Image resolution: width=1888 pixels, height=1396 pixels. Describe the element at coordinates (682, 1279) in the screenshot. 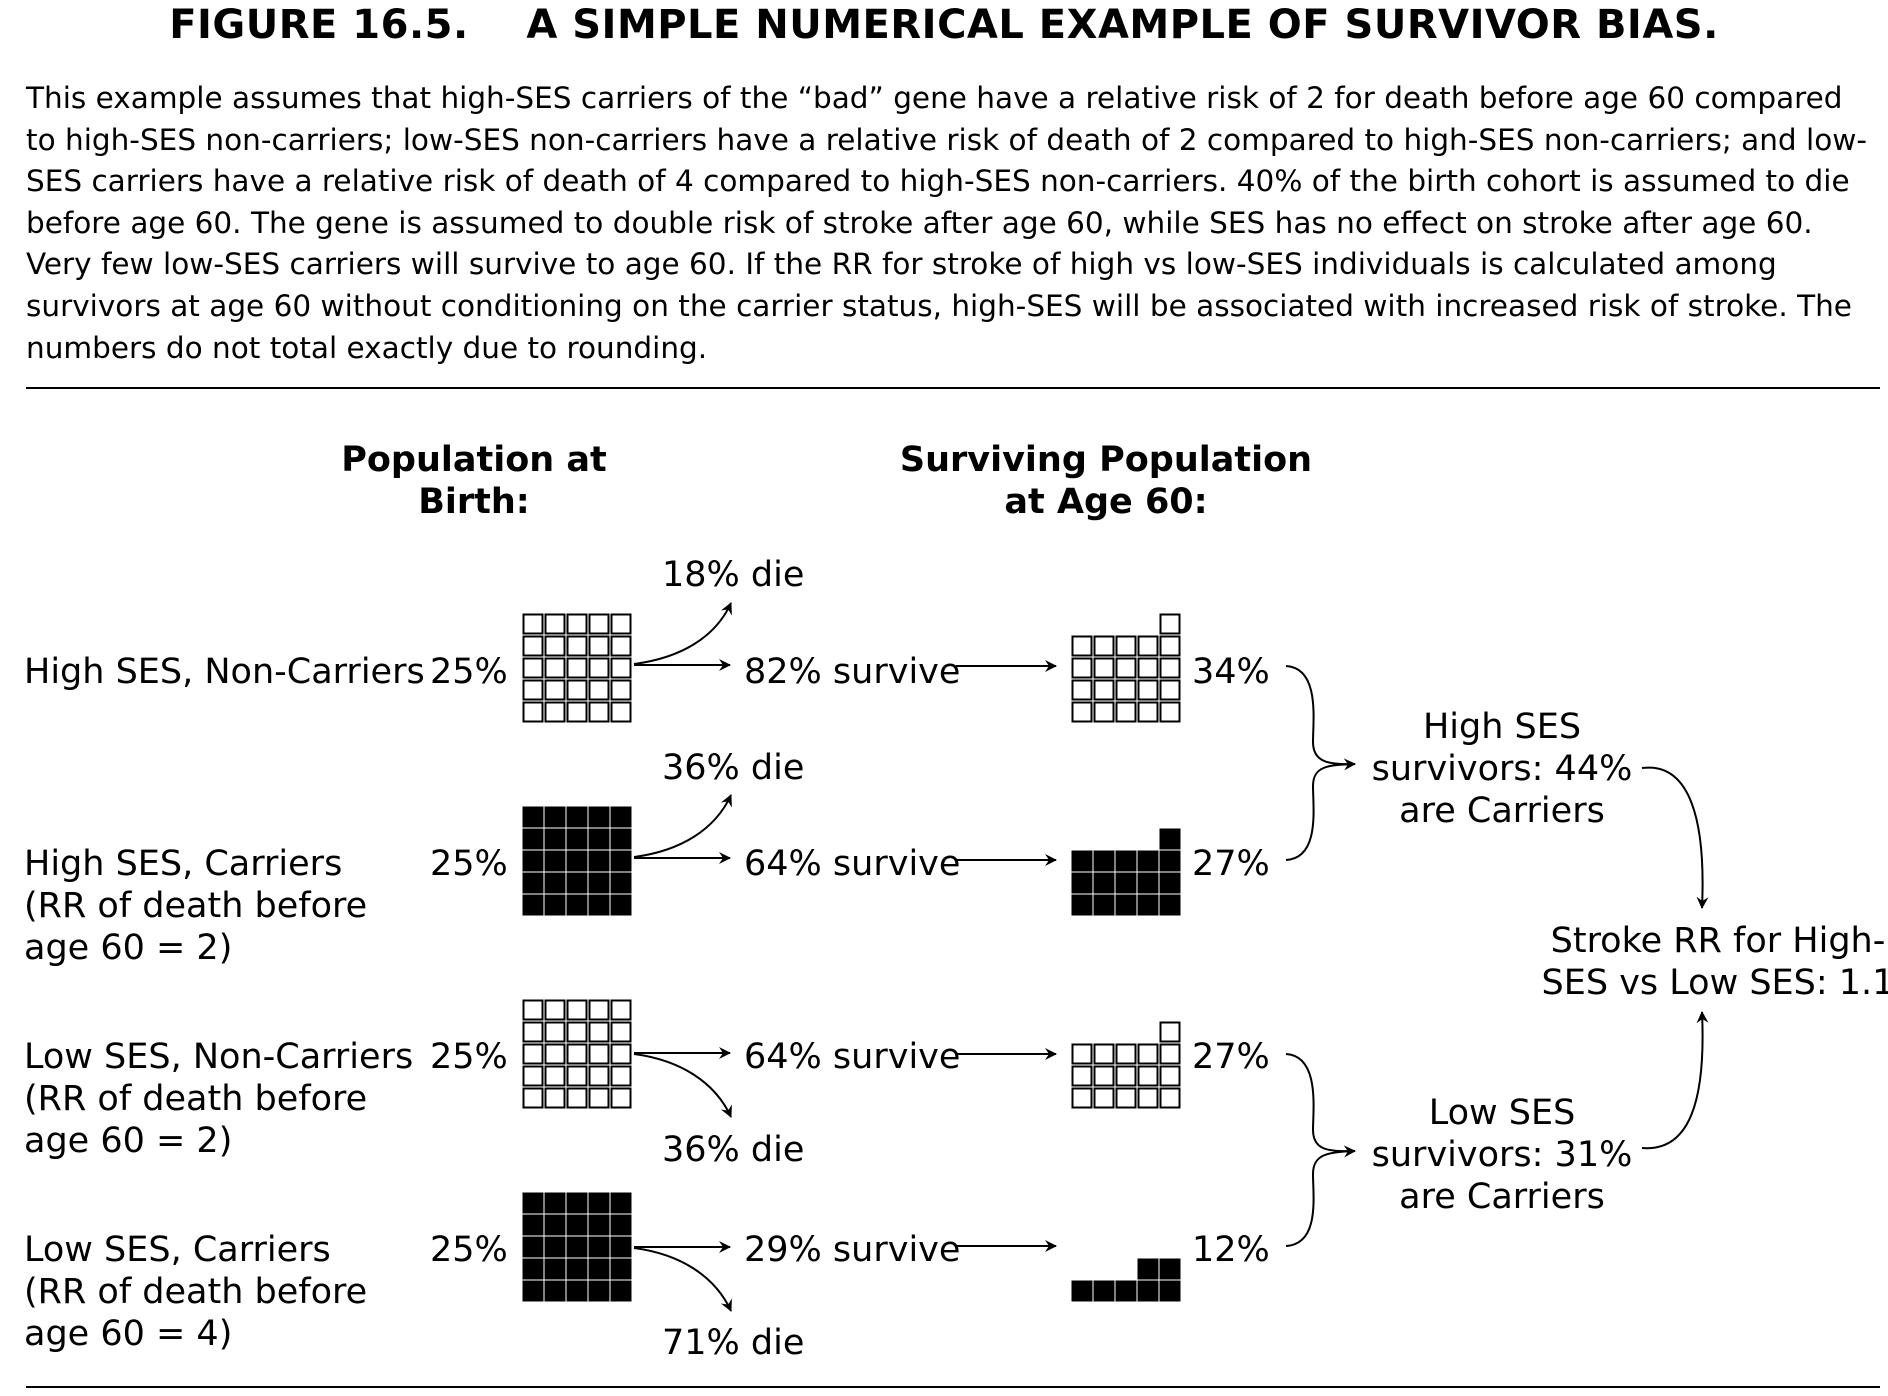

I see `die-arrow` at that location.